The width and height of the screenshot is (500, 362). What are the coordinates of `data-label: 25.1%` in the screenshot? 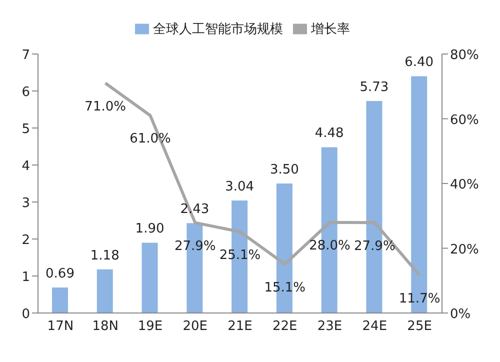 It's located at (240, 255).